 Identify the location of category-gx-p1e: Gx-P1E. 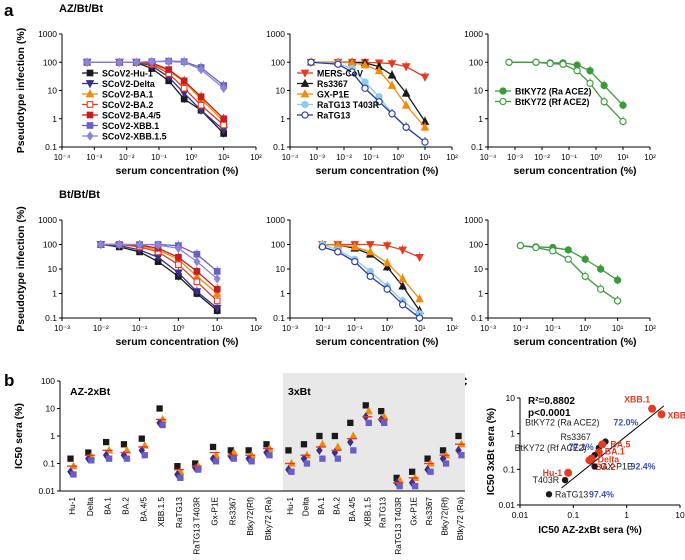
(215, 484).